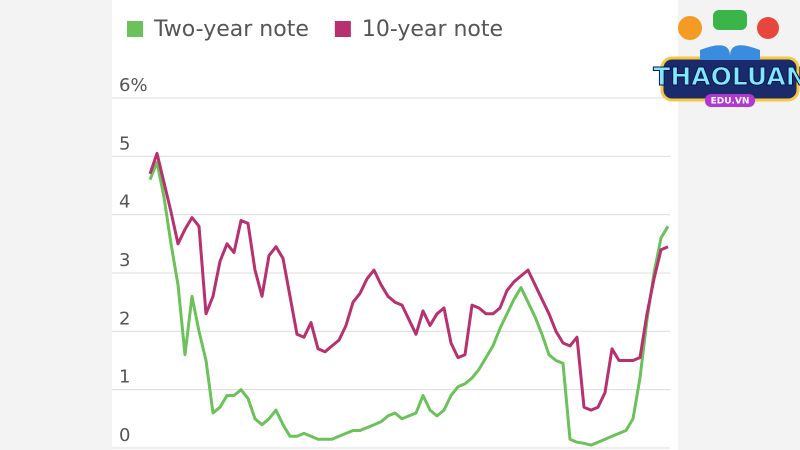  What do you see at coordinates (730, 52) in the screenshot?
I see `watermark-book` at bounding box center [730, 52].